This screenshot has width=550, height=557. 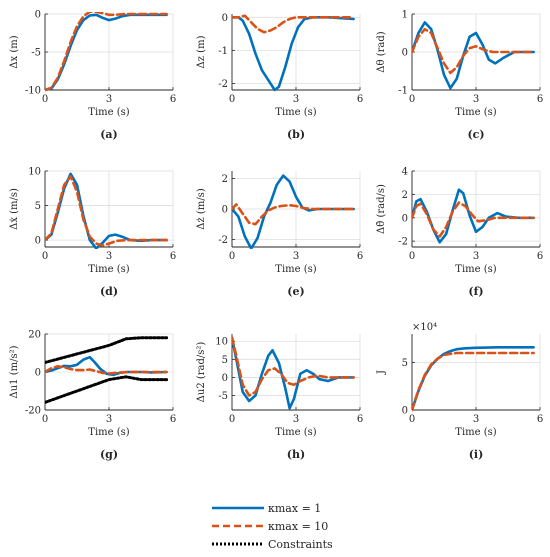 I want to click on y-axis-label: Δθ (rad), so click(x=381, y=51).